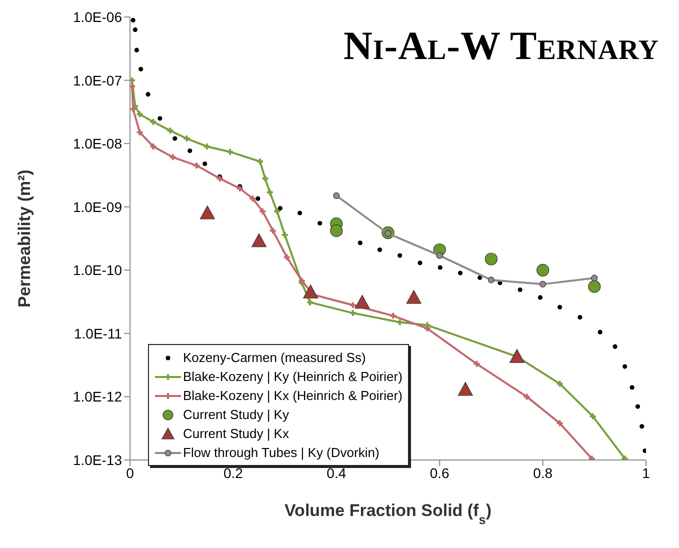 The image size is (679, 548). I want to click on y-tick-label: 1.0E-06, so click(97, 16).